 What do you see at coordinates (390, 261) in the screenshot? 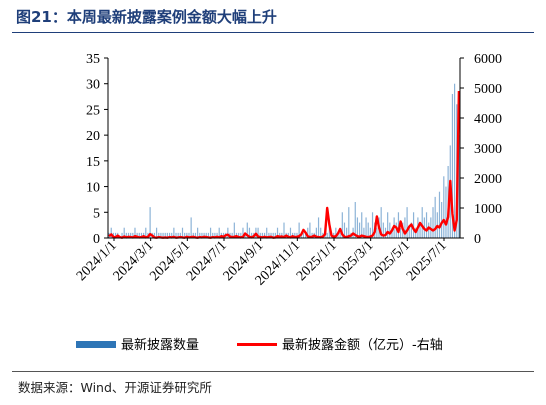
I see `x-tick-label: 2025/5/1` at bounding box center [390, 261].